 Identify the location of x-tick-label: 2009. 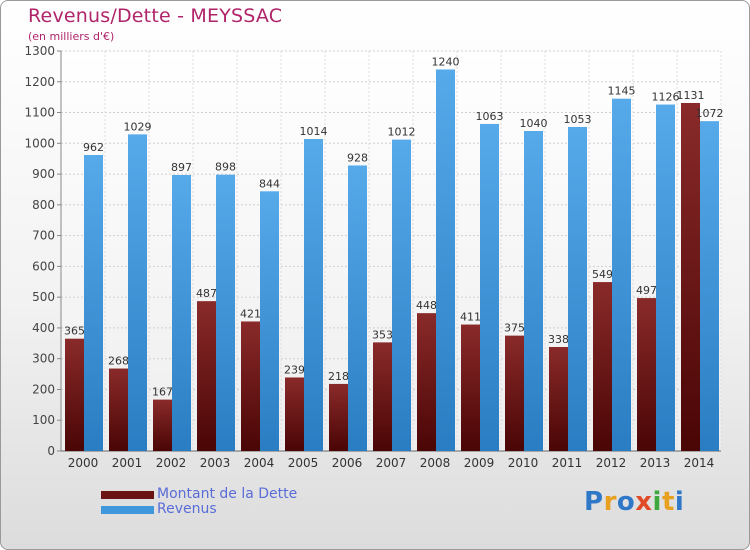
(479, 463).